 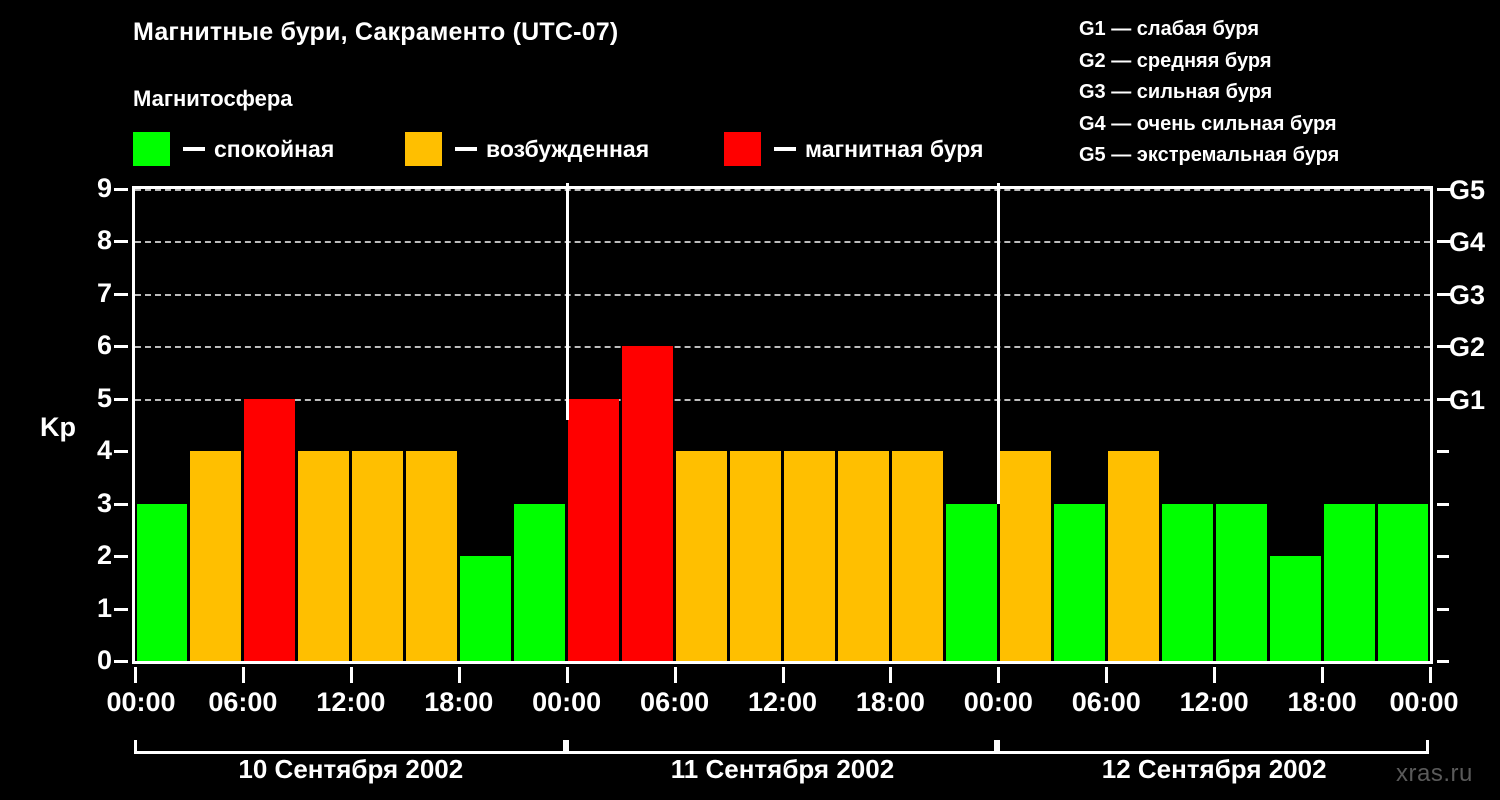 I want to click on page-title: Магнитные бури, Сакраменто (UTC-07), so click(x=376, y=32).